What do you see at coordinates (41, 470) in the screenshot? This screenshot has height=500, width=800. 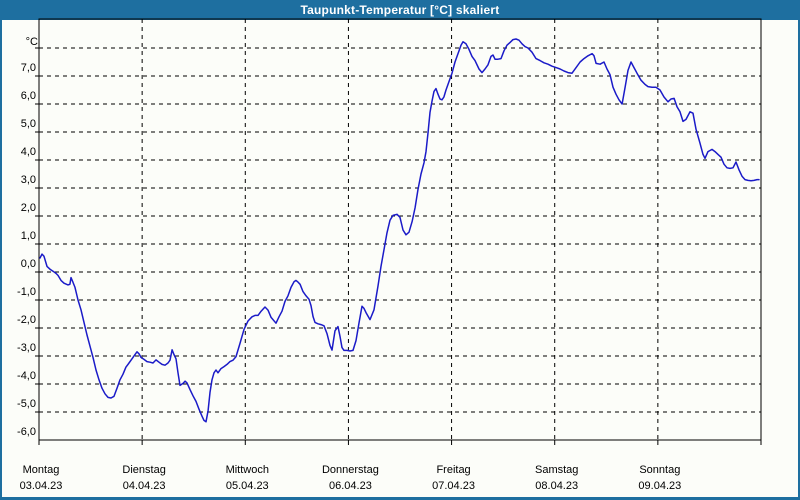 I see `x-day-name-label: Montag` at bounding box center [41, 470].